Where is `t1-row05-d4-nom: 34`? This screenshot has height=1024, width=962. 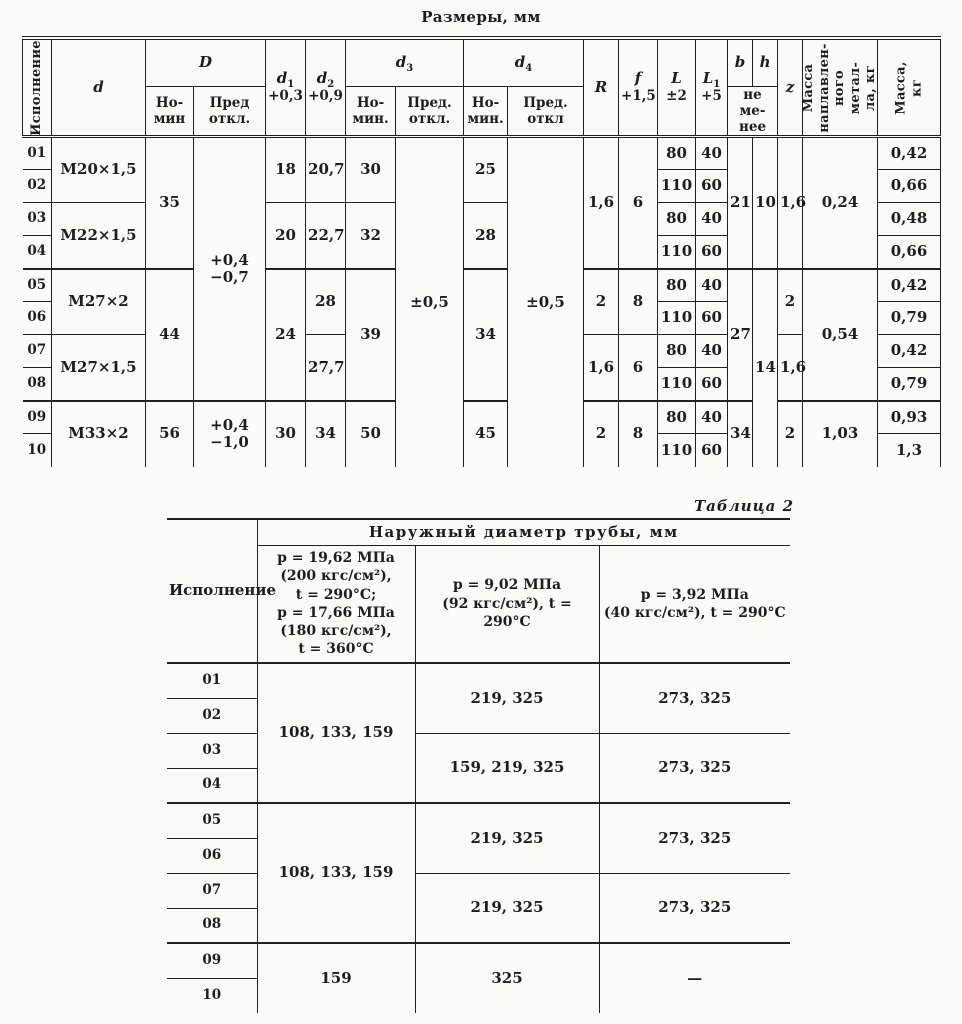
t1-row05-d4-nom: 34 is located at coordinates (485, 334).